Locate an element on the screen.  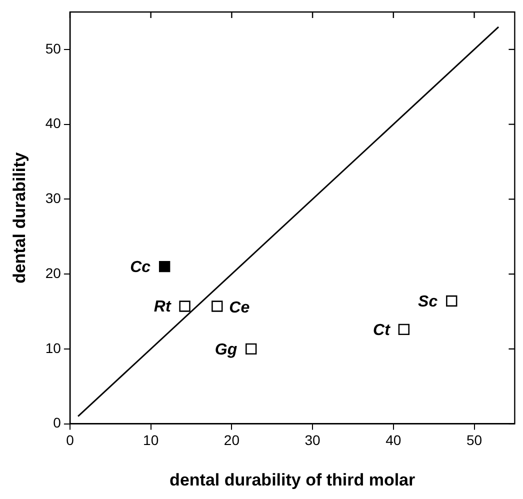
y-tick-label: 50 is located at coordinates (53, 48).